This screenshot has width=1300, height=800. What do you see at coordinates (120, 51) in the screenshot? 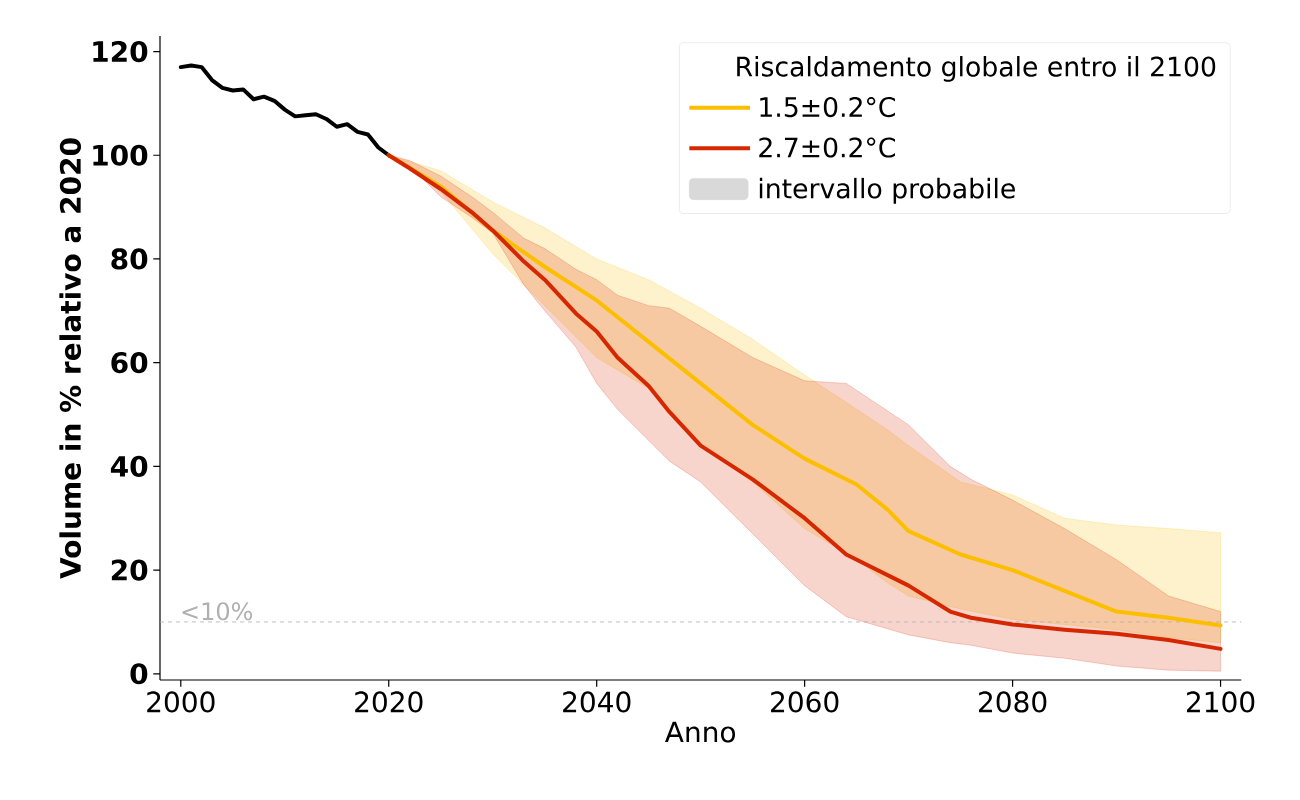
I see `y-tick-label: 120` at bounding box center [120, 51].